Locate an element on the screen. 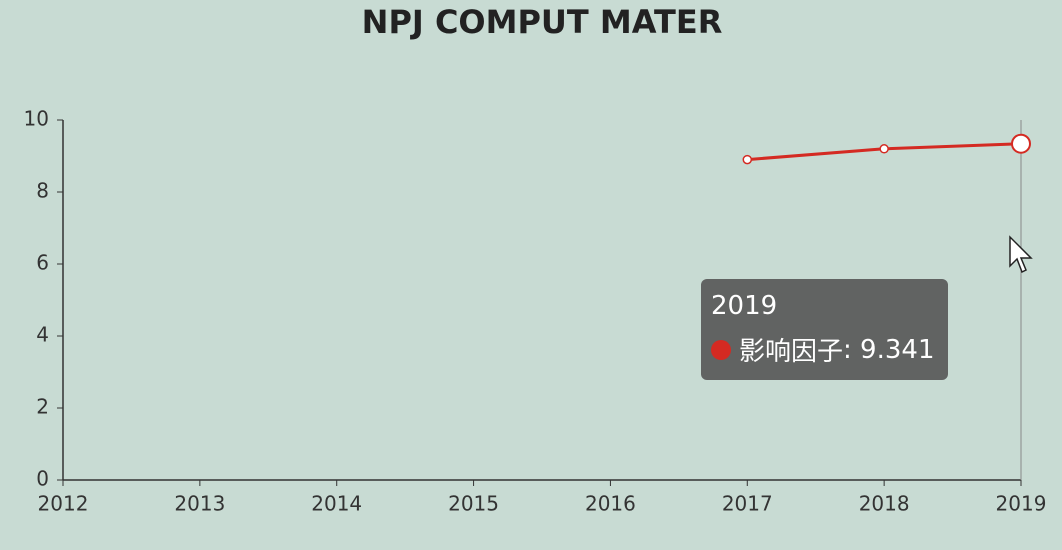 Image resolution: width=1062 pixels, height=550 pixels. y-tick-label: 4 is located at coordinates (42, 335).